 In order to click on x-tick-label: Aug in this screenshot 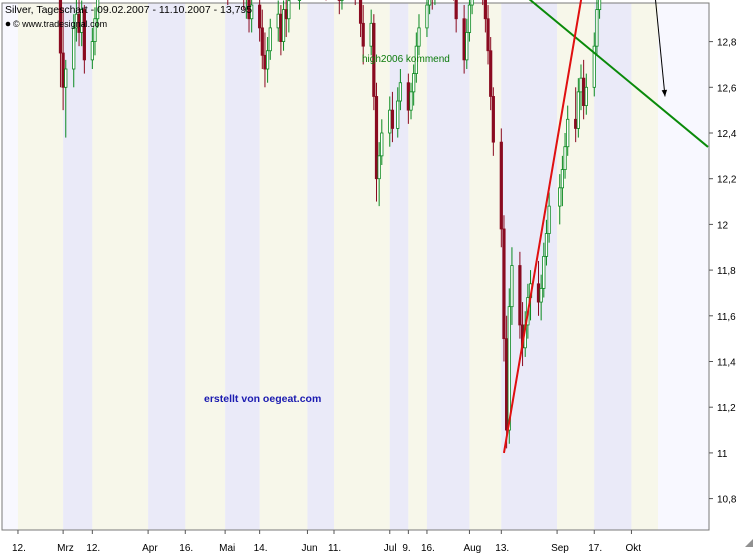, I will do `click(472, 548)`.